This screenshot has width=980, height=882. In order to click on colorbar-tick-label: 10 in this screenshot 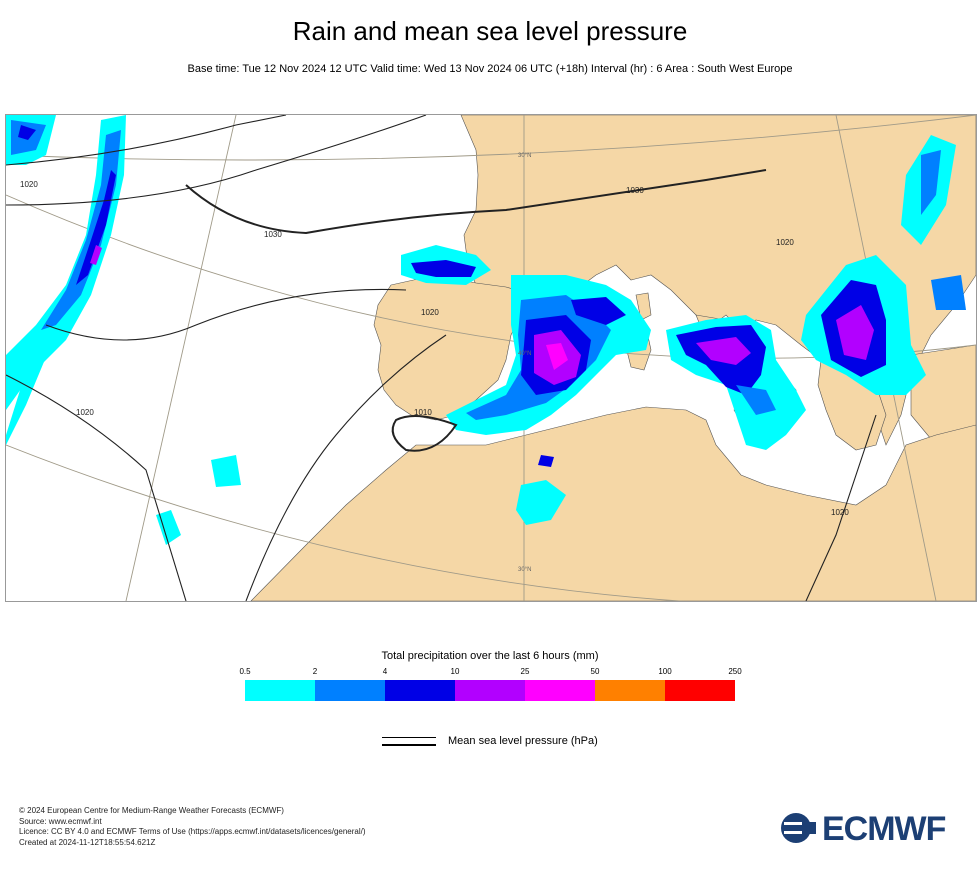, I will do `click(455, 671)`.